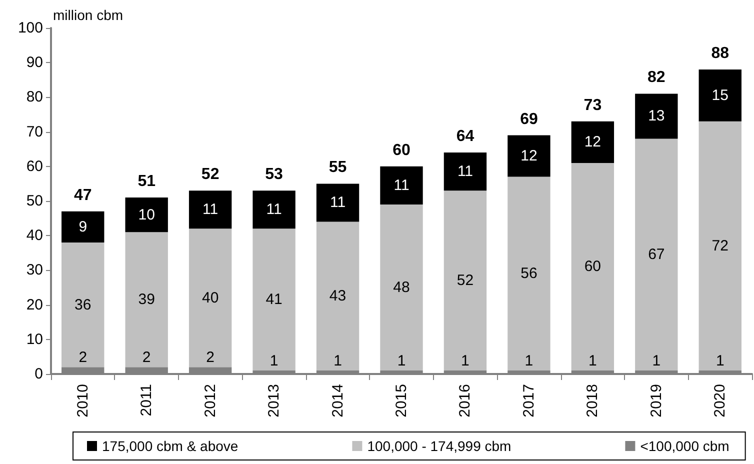 Image resolution: width=754 pixels, height=464 pixels. I want to click on x-tick-label: 2013, so click(274, 401).